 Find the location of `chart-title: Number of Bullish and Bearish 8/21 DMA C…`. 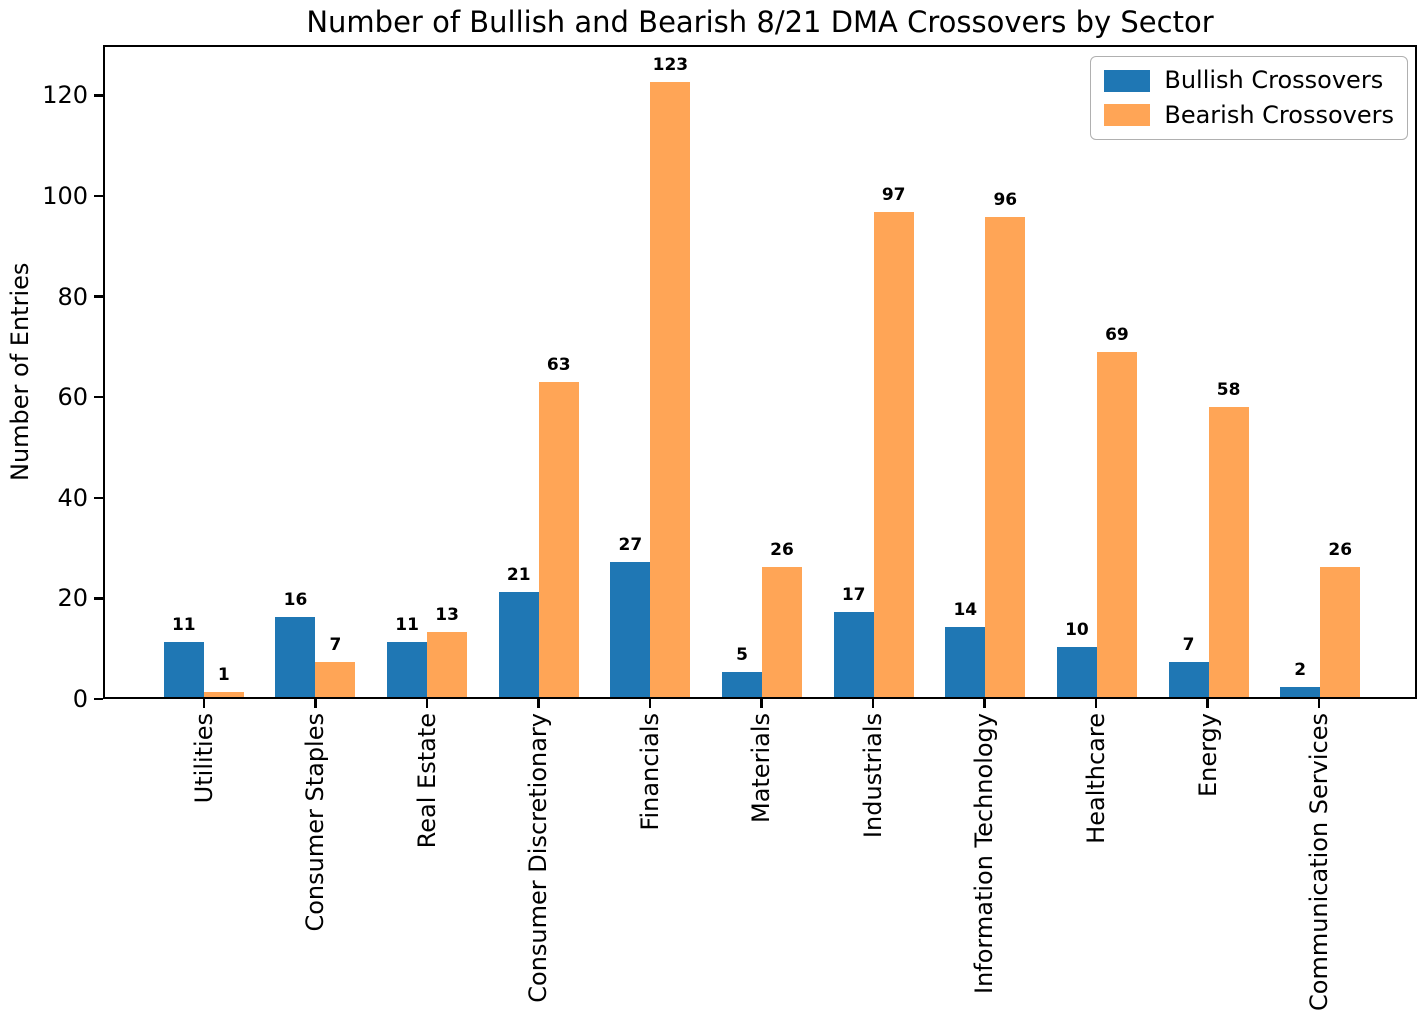

chart-title: Number of Bullish and Bearish 8/21 DMA C… is located at coordinates (760, 22).